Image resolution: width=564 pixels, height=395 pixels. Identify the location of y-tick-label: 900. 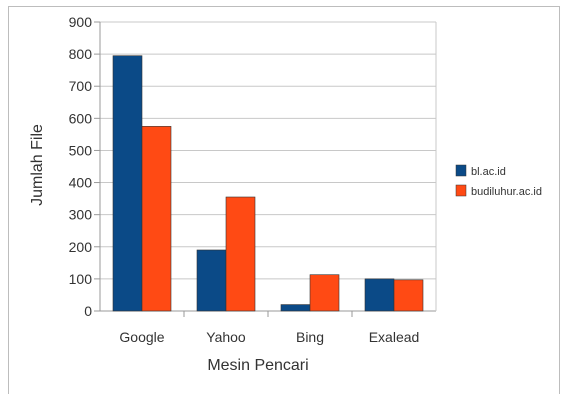
(81, 22).